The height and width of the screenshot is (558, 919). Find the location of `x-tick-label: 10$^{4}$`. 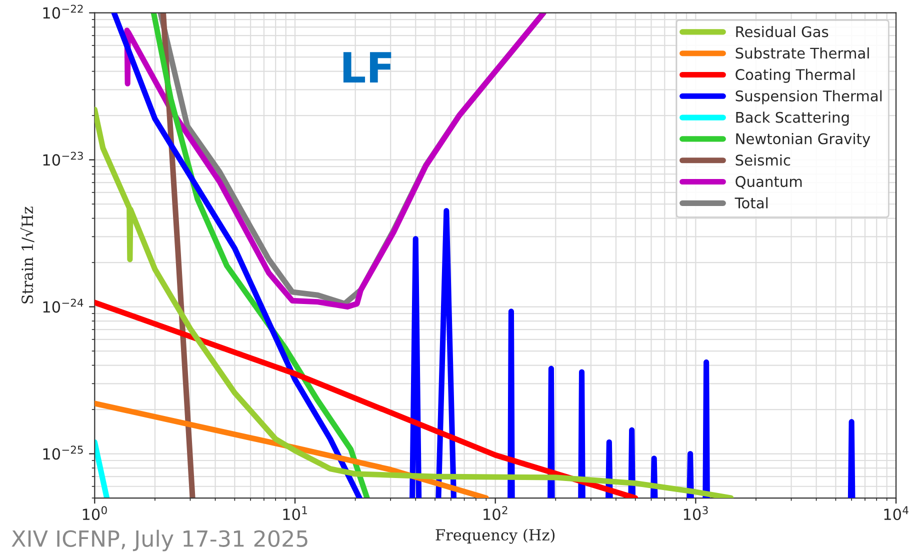

x-tick-label: 10$^{4}$ is located at coordinates (896, 513).